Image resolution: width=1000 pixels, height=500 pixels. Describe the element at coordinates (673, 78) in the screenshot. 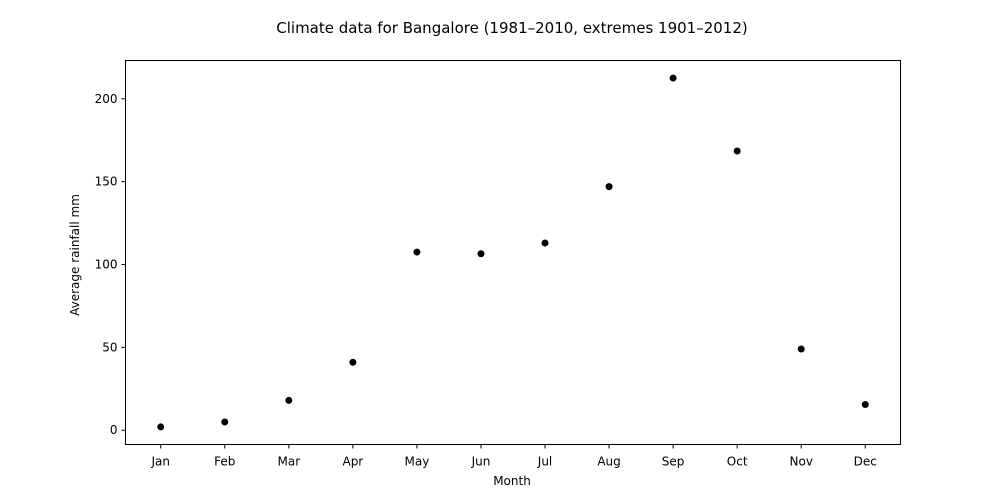

I see `data-point-sep` at that location.